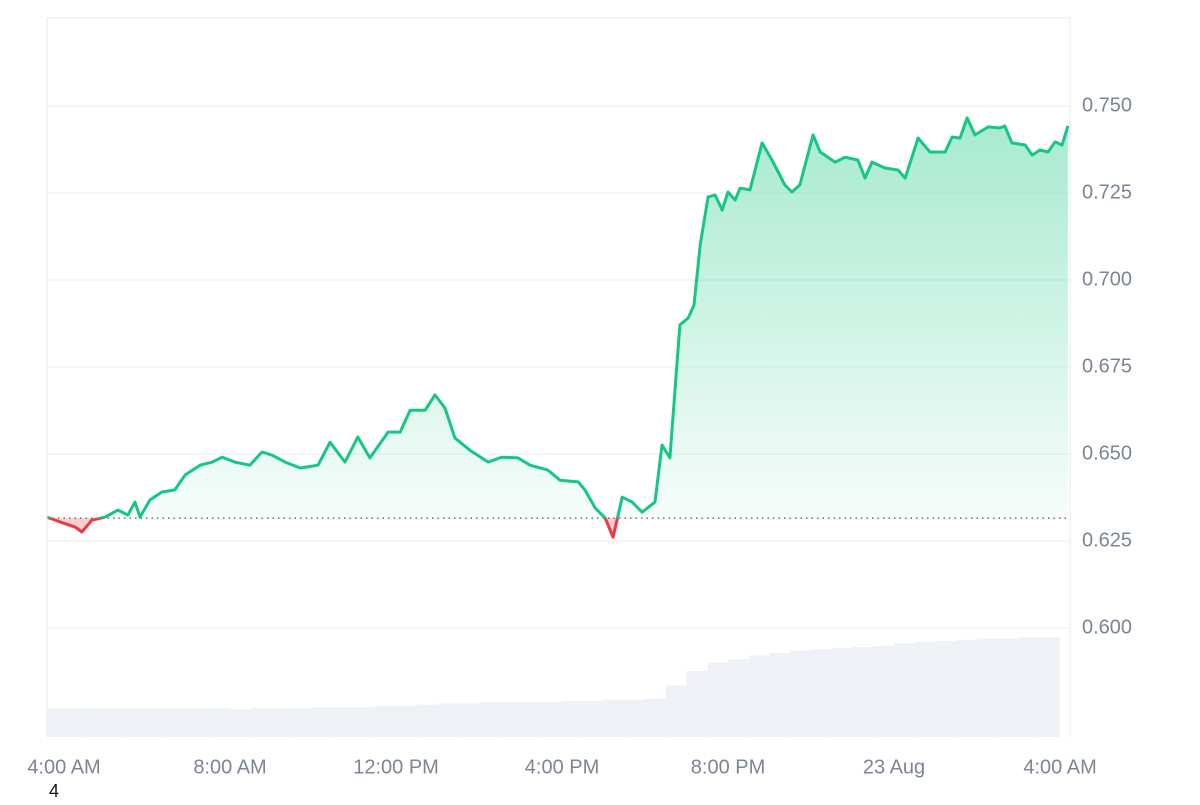  Describe the element at coordinates (396, 767) in the screenshot. I see `x-tick-label: 12:00 PM` at that location.